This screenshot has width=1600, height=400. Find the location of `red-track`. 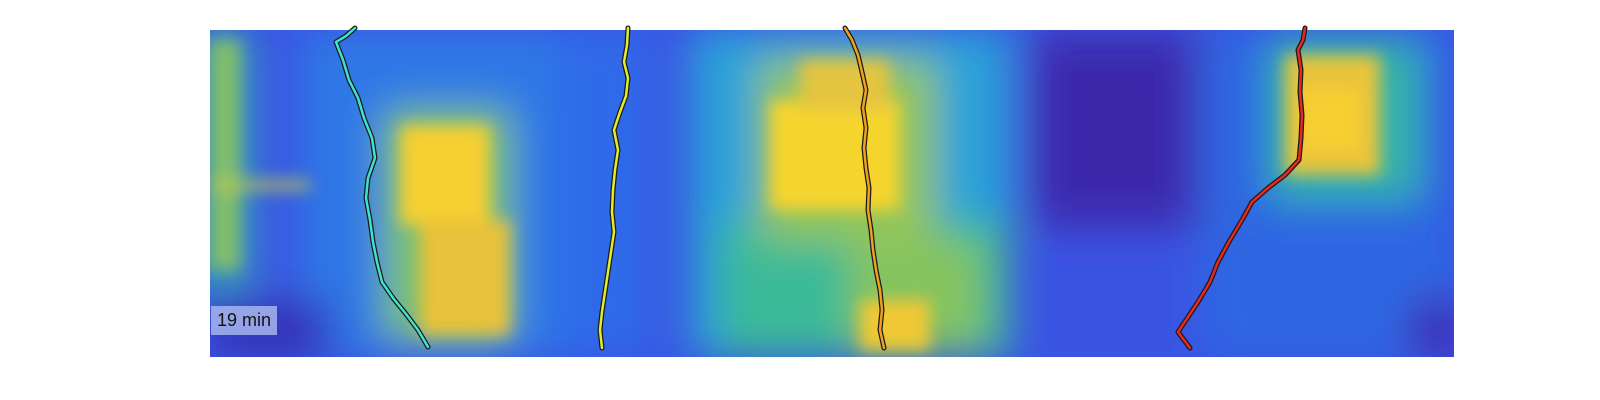

red-track is located at coordinates (1241, 188).